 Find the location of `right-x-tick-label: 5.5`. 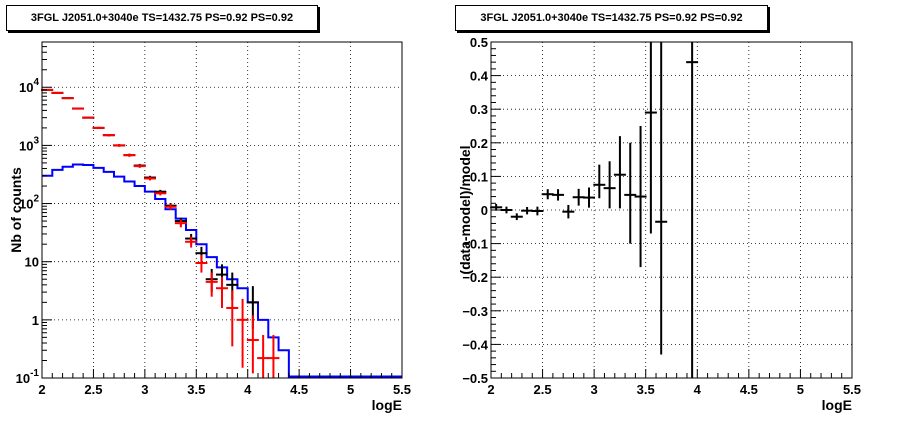

right-x-tick-label: 5.5 is located at coordinates (852, 389).